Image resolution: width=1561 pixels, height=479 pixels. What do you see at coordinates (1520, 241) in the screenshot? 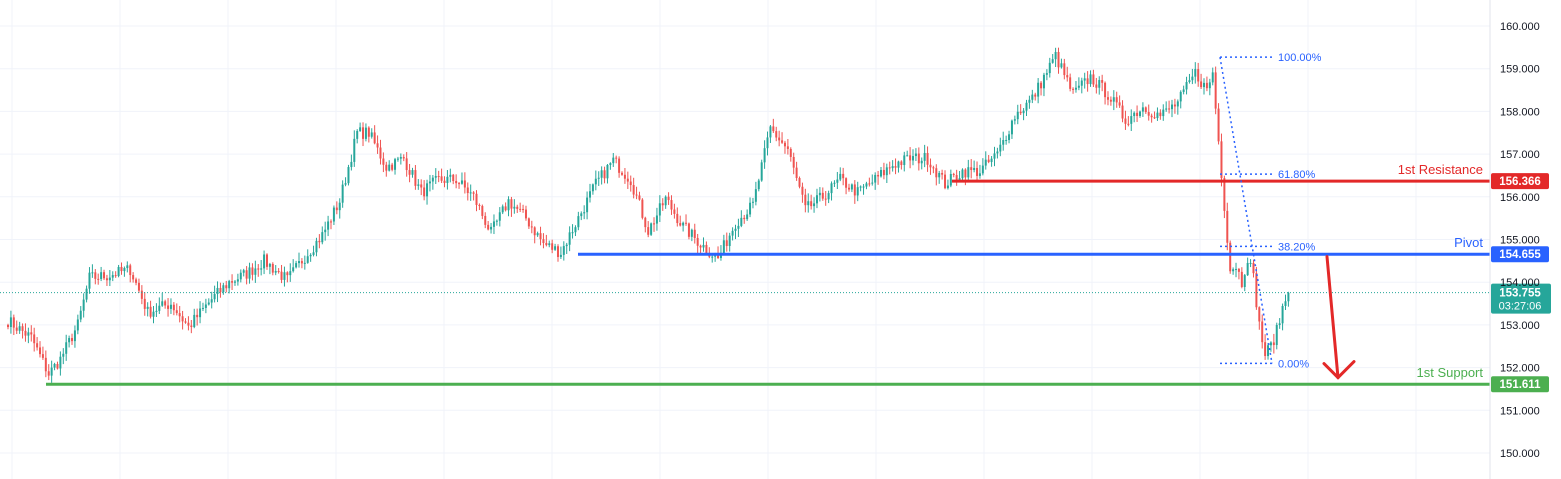
I see `y-tick-label: 155.000` at bounding box center [1520, 241].